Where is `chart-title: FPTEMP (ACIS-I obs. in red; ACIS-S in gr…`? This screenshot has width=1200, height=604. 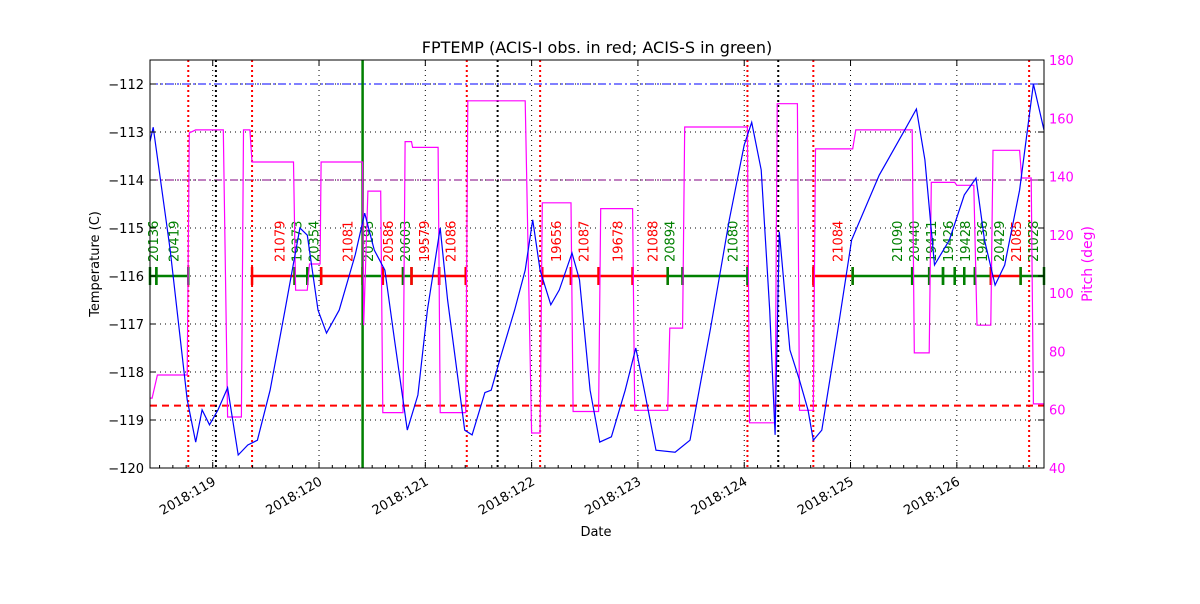
chart-title: FPTEMP (ACIS-I obs. in red; ACIS-S in gr… is located at coordinates (597, 47).